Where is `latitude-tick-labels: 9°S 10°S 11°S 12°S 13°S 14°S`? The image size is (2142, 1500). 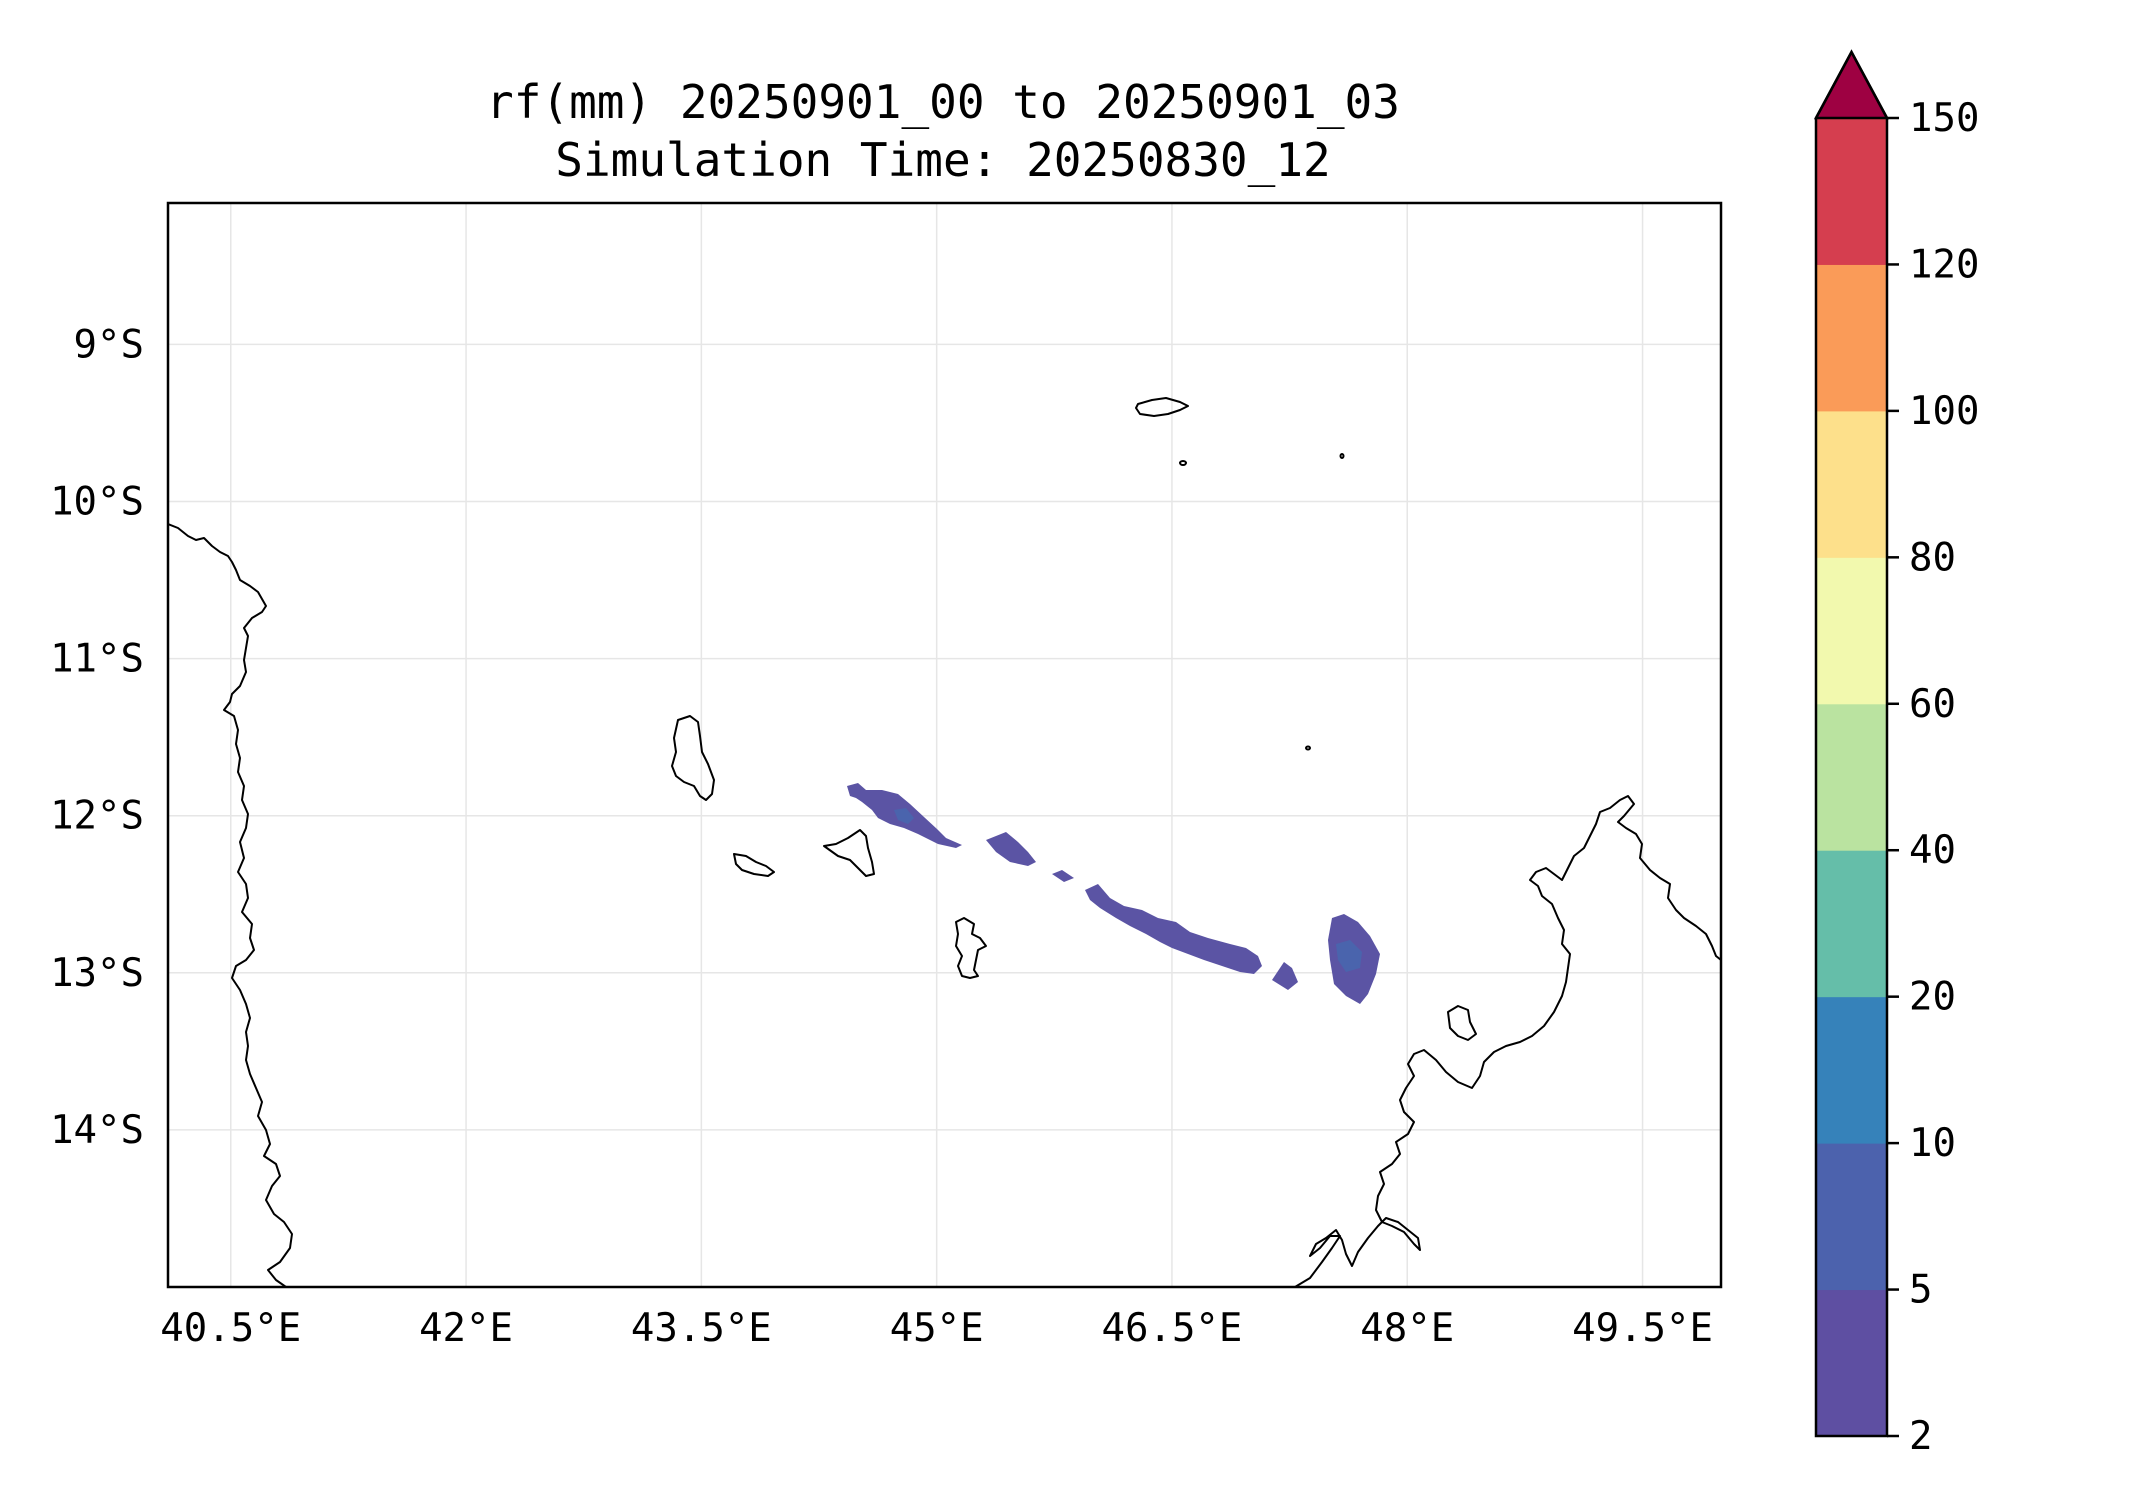 latitude-tick-labels: 9°S 10°S 11°S 12°S 13°S 14°S is located at coordinates (97, 737).